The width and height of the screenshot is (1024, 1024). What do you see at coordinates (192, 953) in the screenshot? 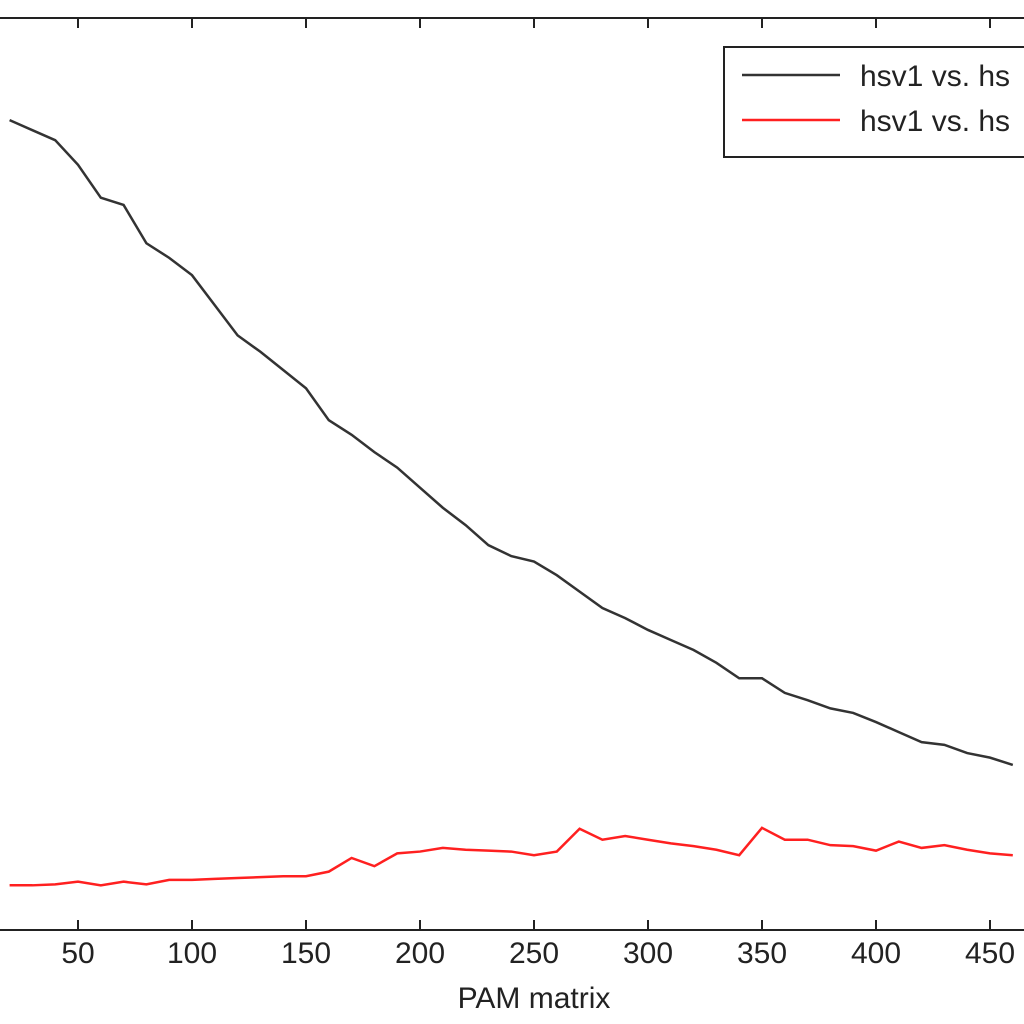
I see `x-tick-label: 100` at bounding box center [192, 953].